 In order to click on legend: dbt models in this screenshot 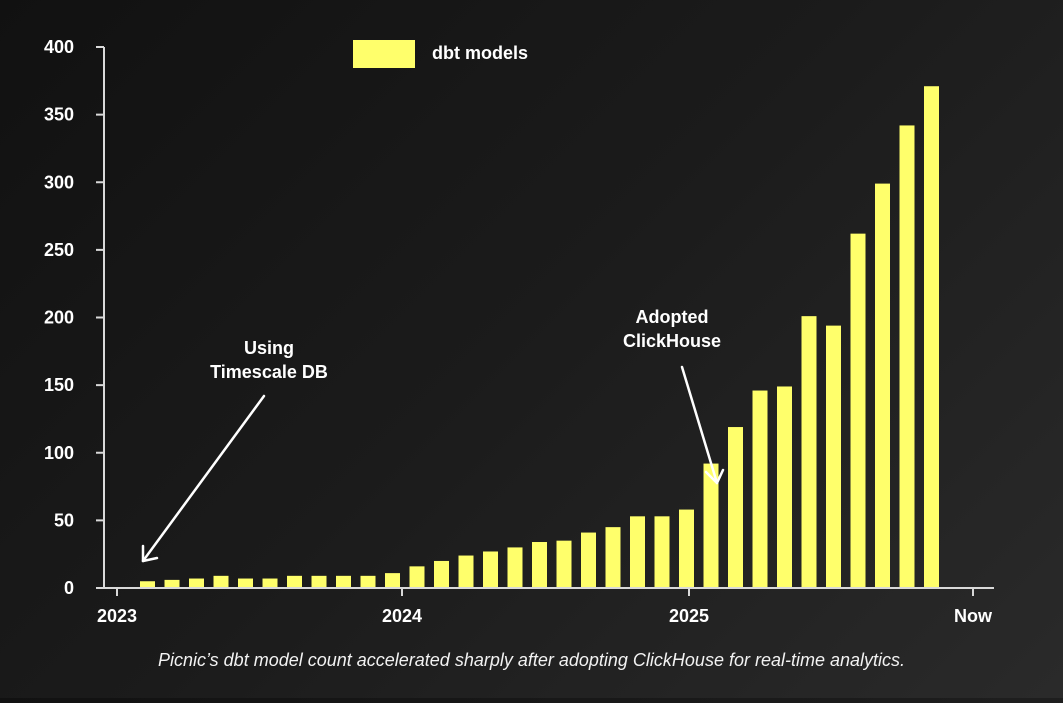, I will do `click(440, 54)`.